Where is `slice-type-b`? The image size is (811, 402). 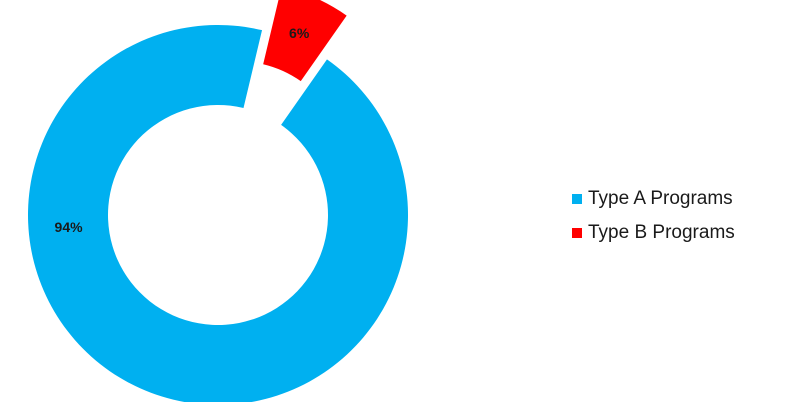
slice-type-b is located at coordinates (305, 41).